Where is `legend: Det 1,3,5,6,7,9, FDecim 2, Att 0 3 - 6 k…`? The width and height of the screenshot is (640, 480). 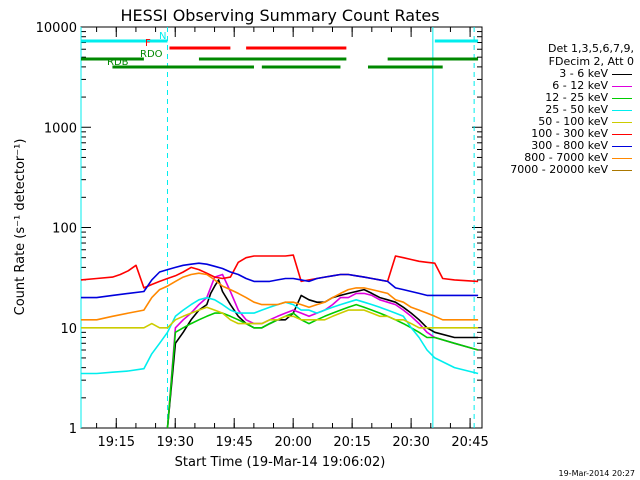
legend: Det 1,3,5,6,7,9, FDecim 2, Att 0 3 - 6 k… is located at coordinates (560, 109).